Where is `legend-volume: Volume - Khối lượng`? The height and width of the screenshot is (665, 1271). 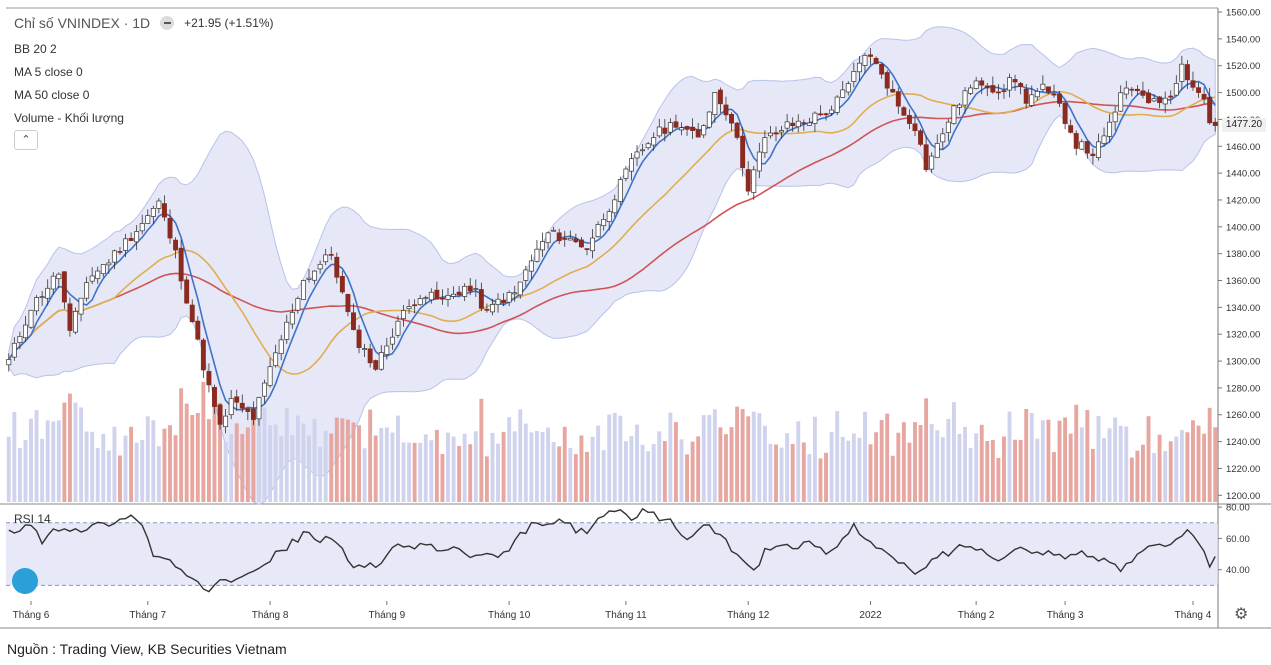
legend-volume: Volume - Khối lượng is located at coordinates (69, 118).